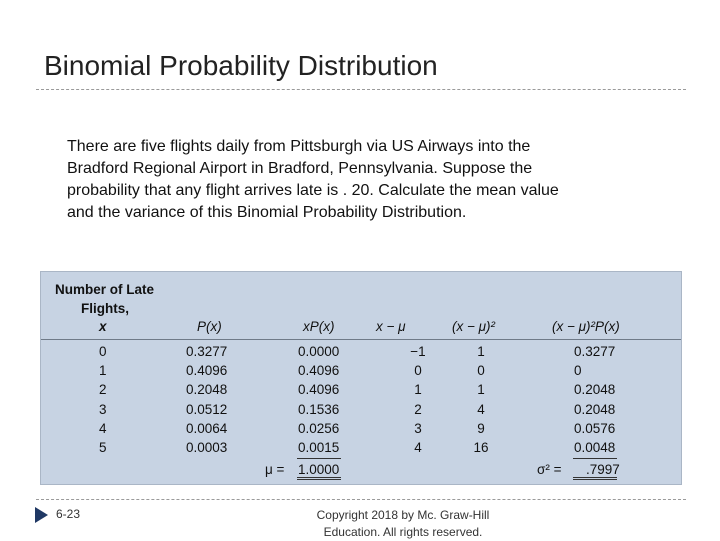  Describe the element at coordinates (103, 409) in the screenshot. I see `cell-x: 3` at that location.